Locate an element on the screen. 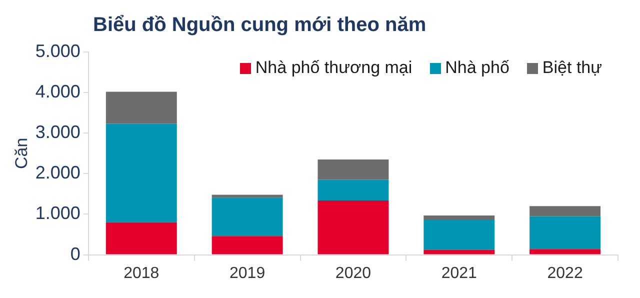  x-tick-label: 2018 is located at coordinates (142, 273).